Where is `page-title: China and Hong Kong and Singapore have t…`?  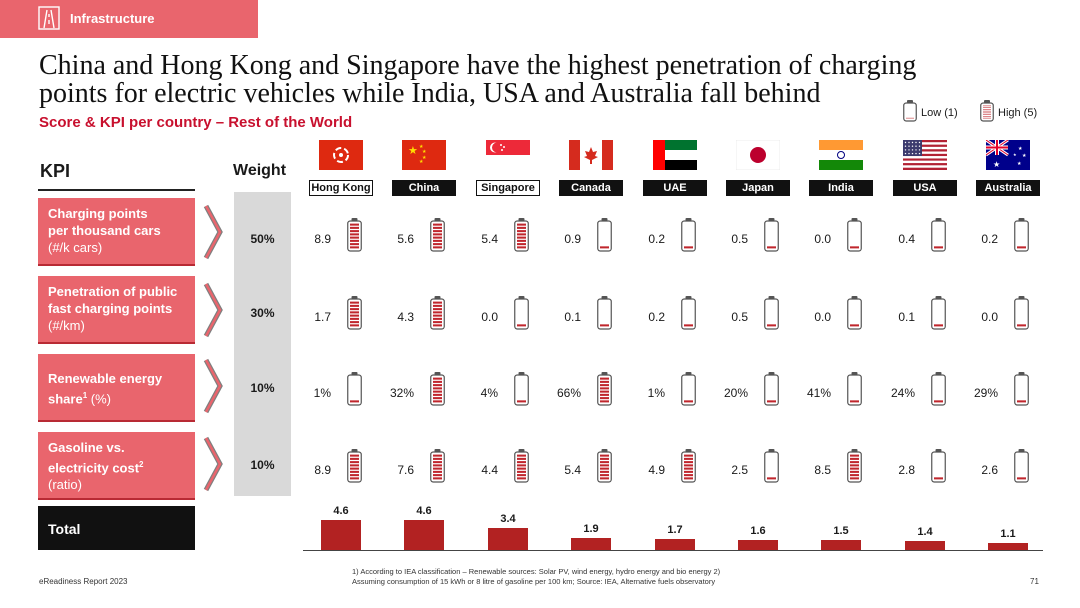 page-title: China and Hong Kong and Singapore have t… is located at coordinates (478, 79).